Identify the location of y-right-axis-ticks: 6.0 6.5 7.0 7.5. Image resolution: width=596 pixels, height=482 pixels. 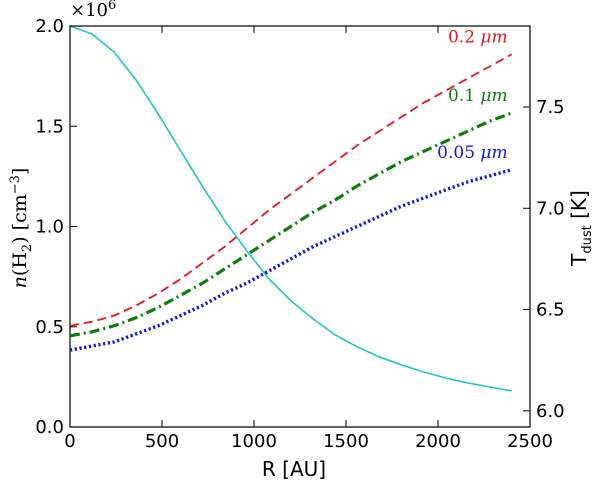
(544, 259).